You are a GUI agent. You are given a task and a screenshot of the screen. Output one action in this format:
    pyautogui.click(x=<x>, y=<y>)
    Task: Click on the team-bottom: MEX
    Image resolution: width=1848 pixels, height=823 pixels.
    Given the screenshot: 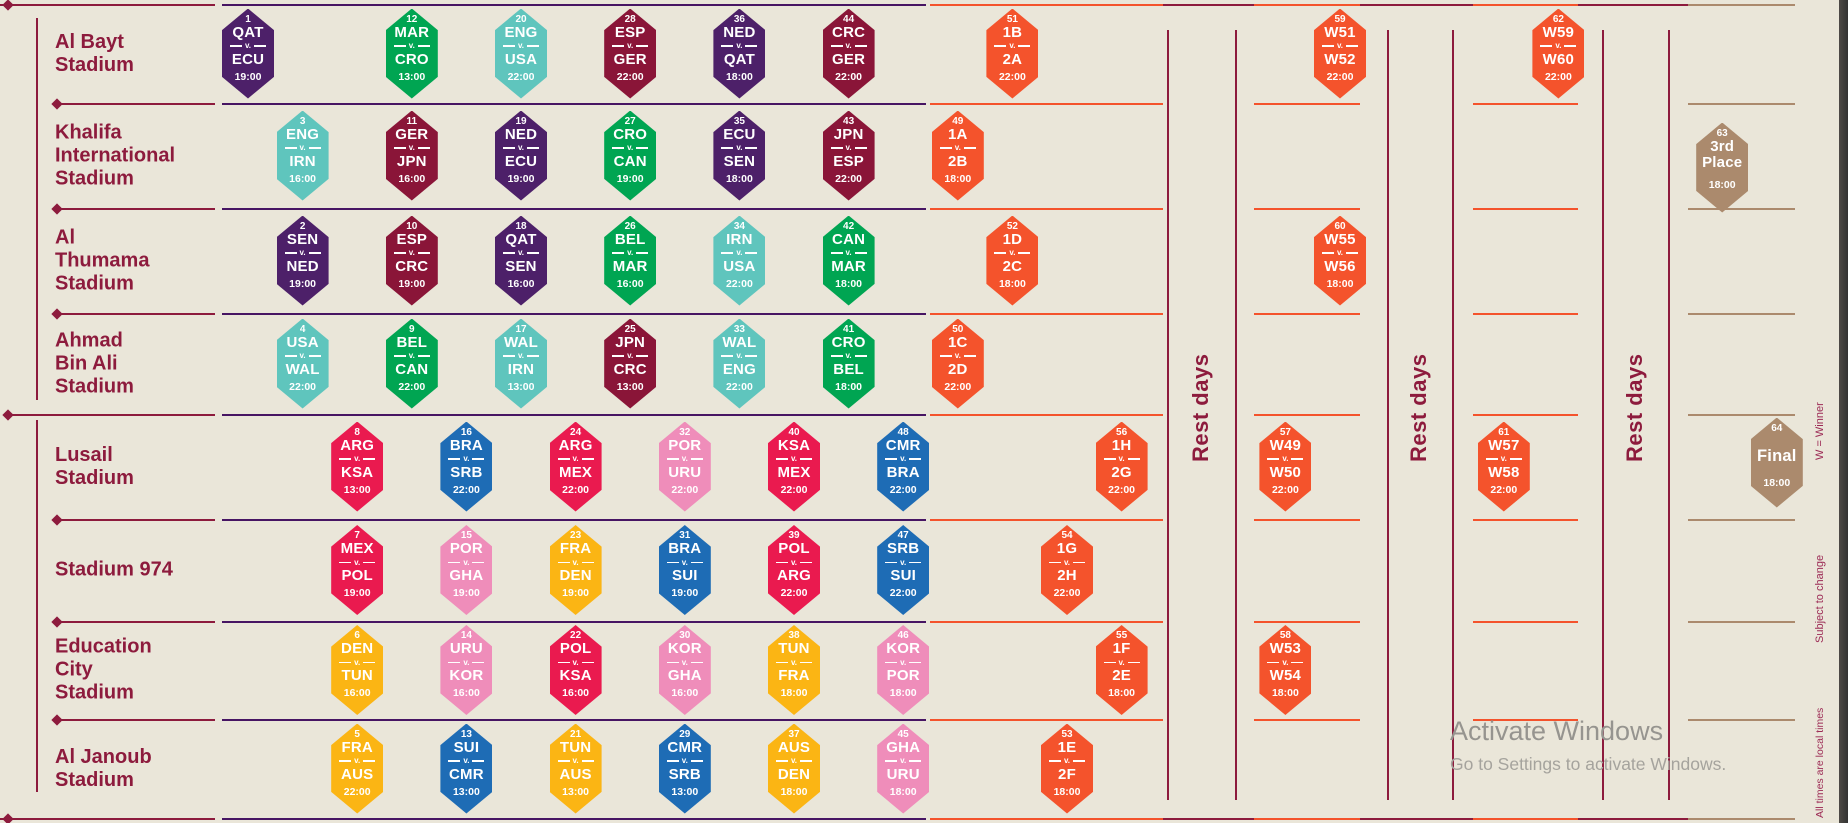 What is the action you would take?
    pyautogui.click(x=794, y=472)
    